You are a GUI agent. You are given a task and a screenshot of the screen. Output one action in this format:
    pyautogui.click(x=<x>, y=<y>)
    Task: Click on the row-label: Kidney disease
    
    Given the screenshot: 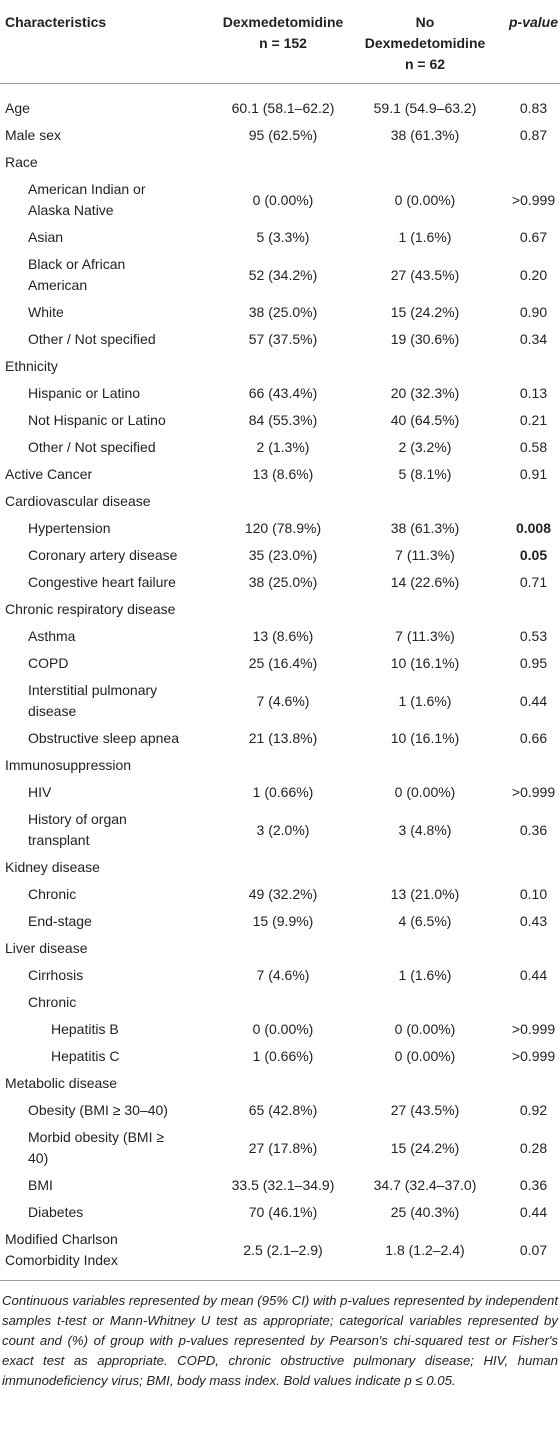 What is the action you would take?
    pyautogui.click(x=52, y=867)
    